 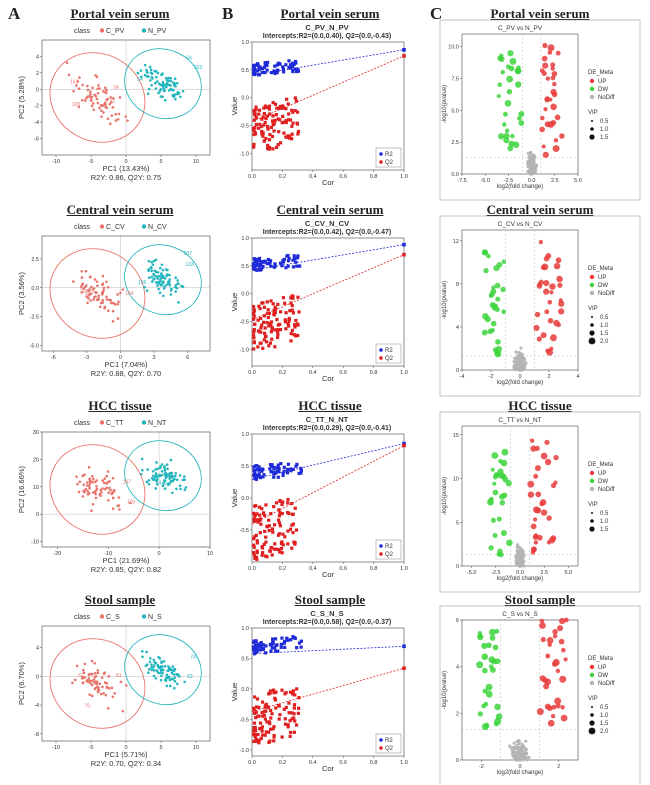 I want to click on y-tick-label: -0.5, so click(x=244, y=720).